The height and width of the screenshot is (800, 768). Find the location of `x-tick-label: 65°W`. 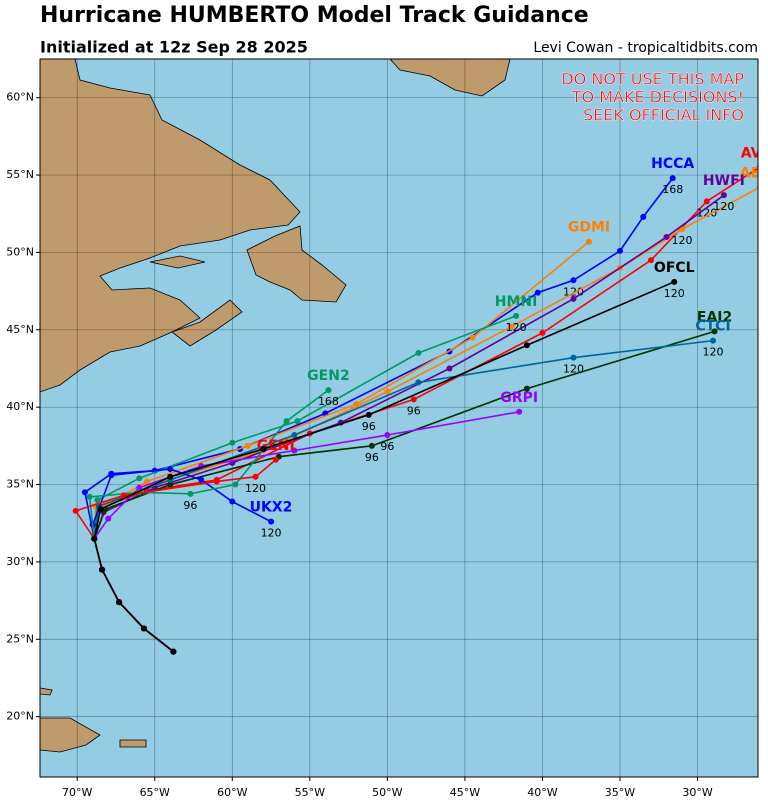

x-tick-label: 65°W is located at coordinates (155, 792).